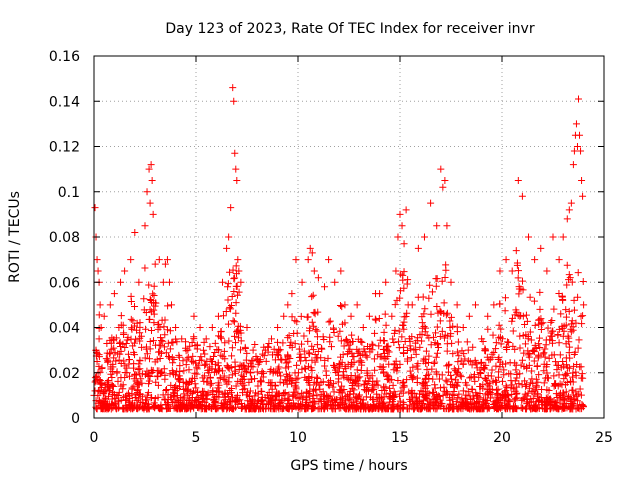 This screenshot has width=640, height=480. Describe the element at coordinates (64, 283) in the screenshot. I see `y-tick-label: 0.06` at that location.